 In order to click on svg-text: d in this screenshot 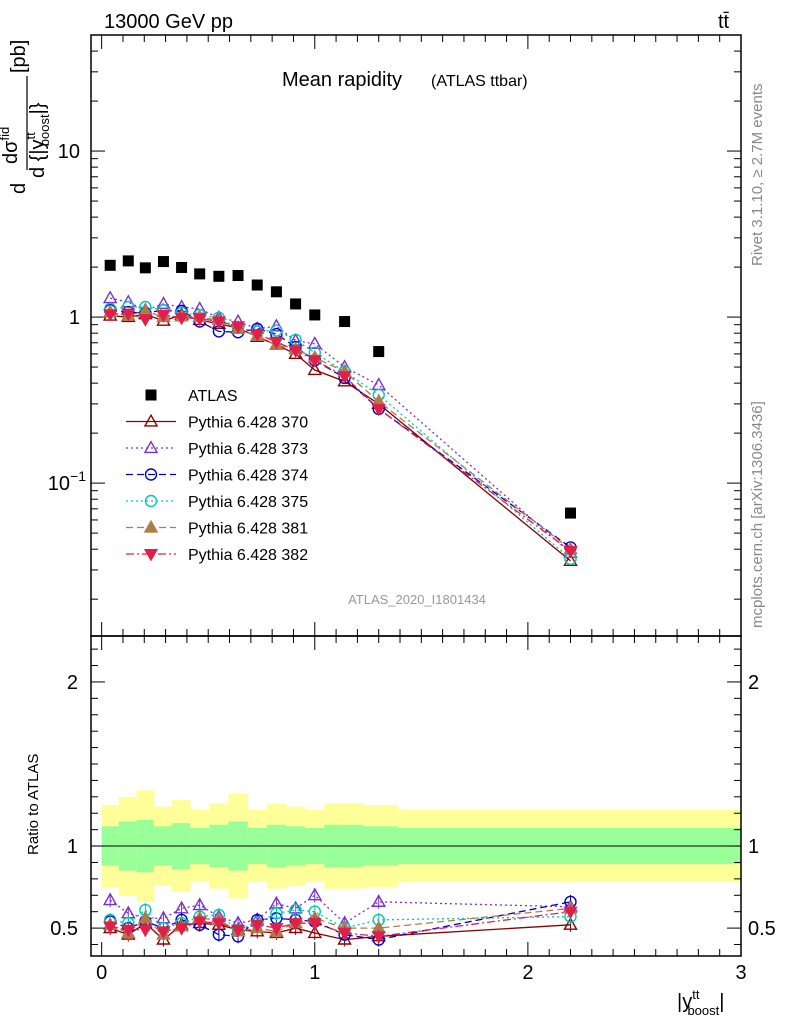, I will do `click(19, 188)`.